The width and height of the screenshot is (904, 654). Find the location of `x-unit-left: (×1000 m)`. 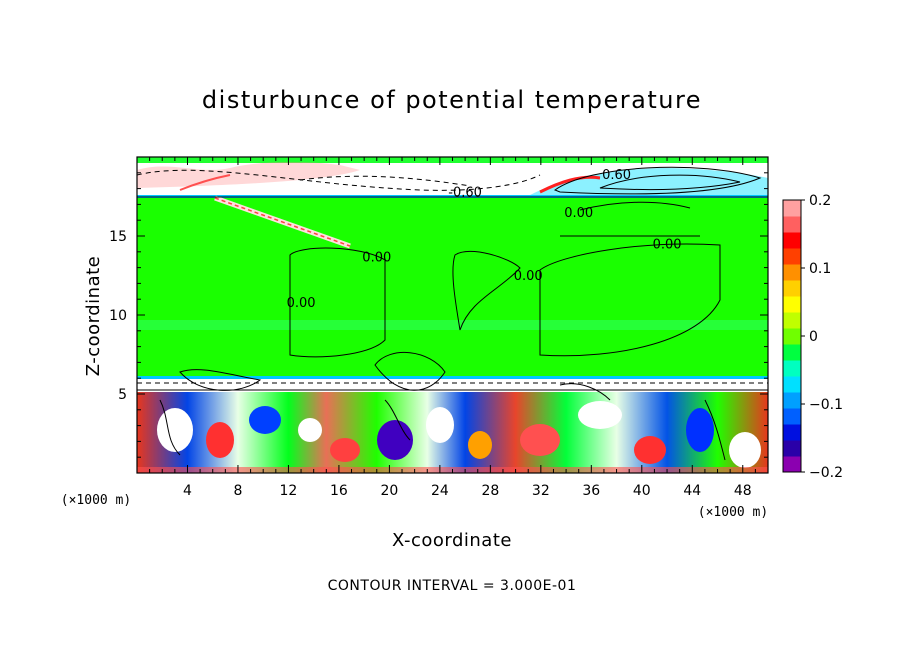

x-unit-left: (×1000 m) is located at coordinates (96, 500).